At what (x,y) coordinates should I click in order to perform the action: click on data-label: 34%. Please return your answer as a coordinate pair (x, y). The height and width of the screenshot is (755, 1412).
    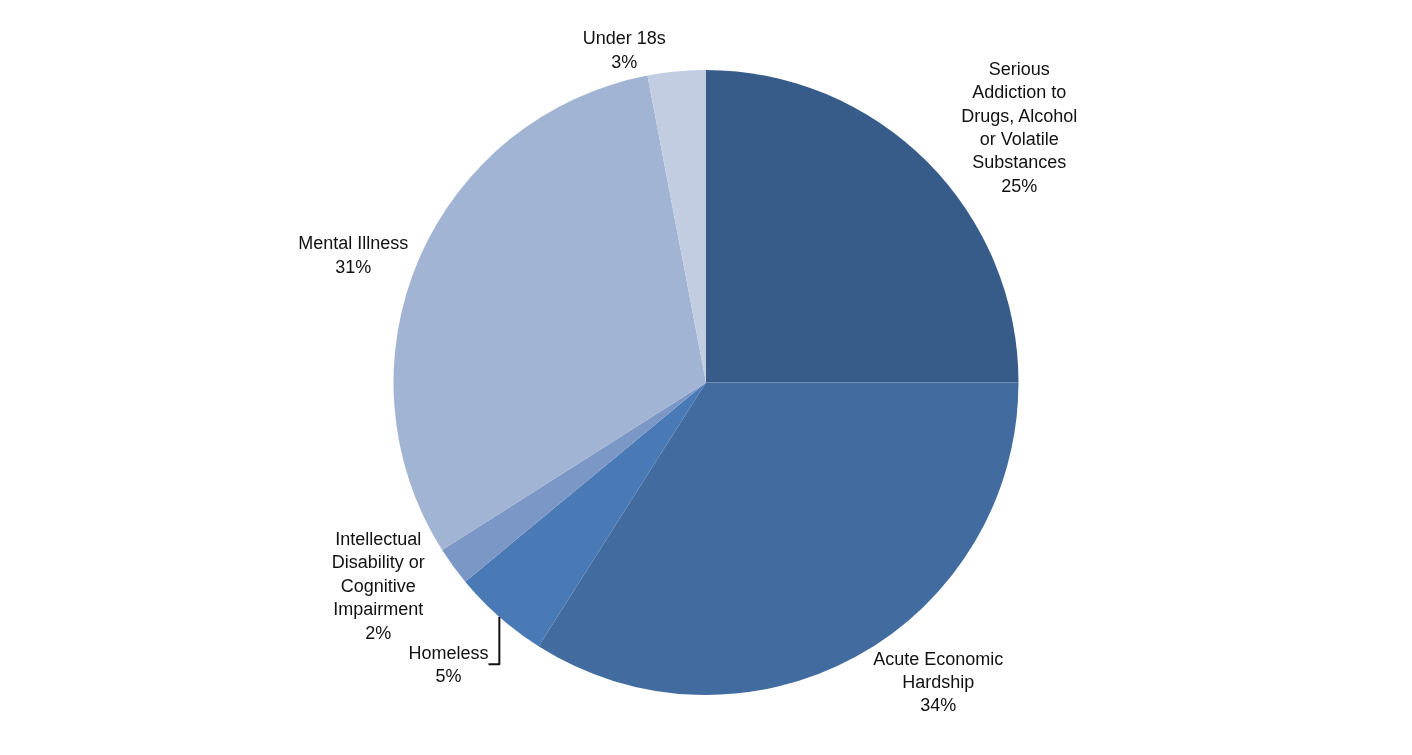
    Looking at the image, I should click on (938, 705).